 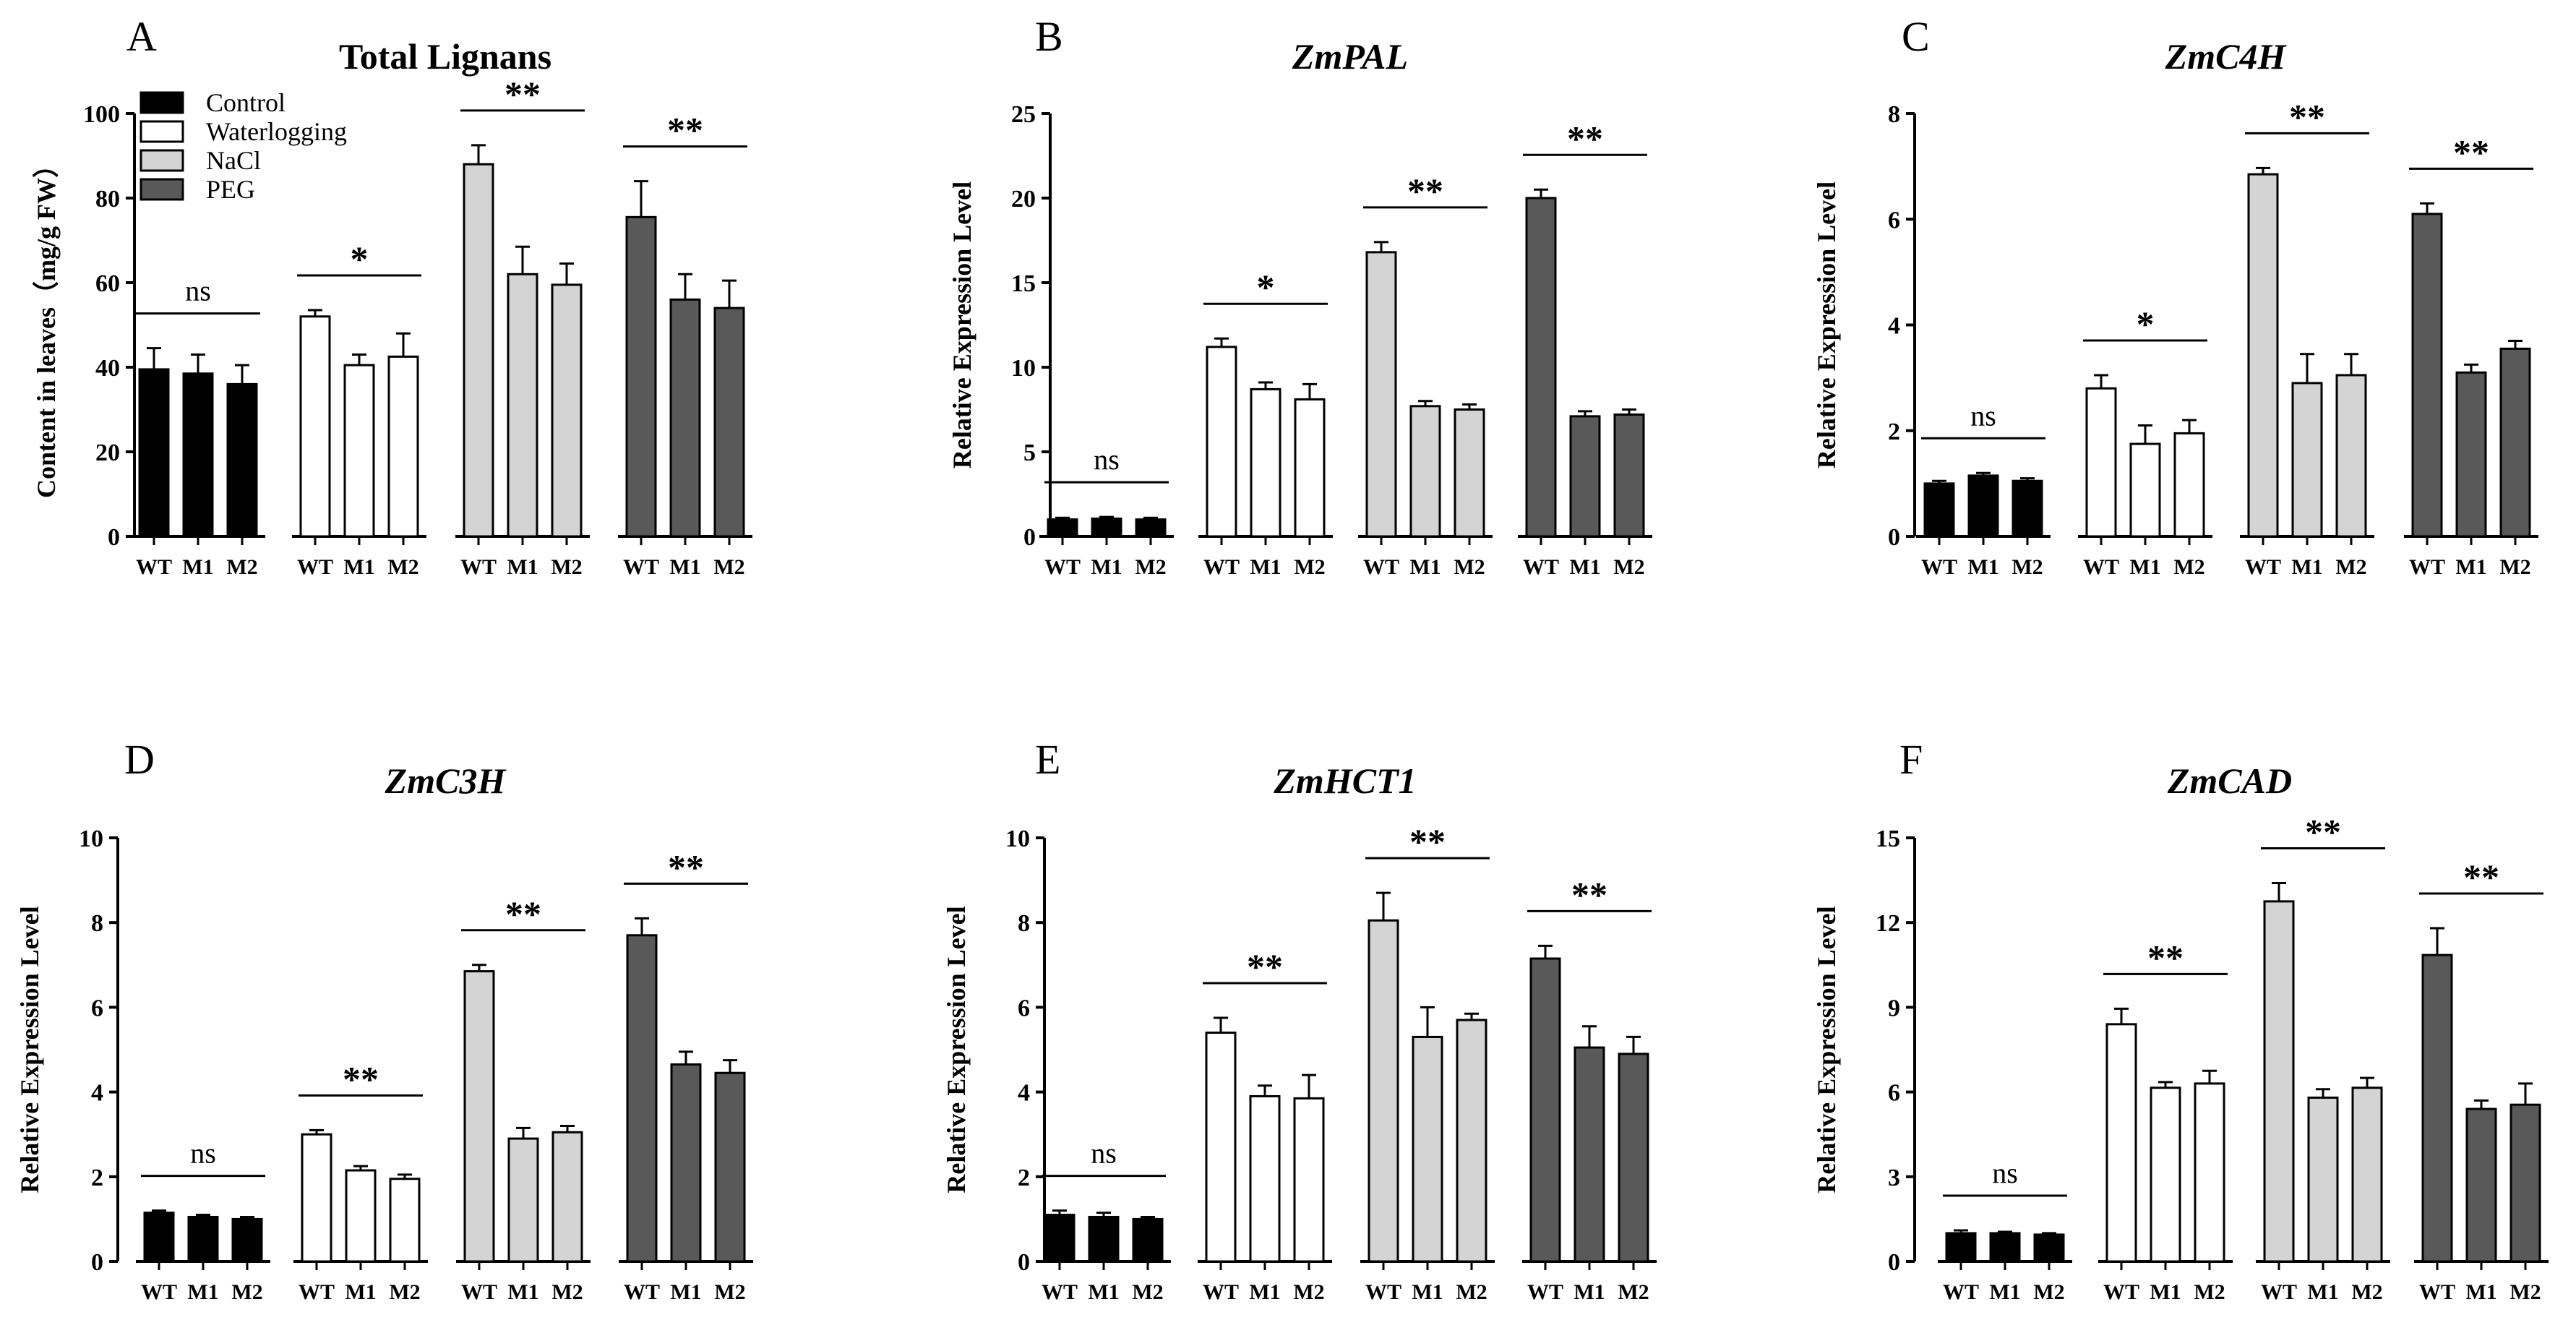 I want to click on y-tick-label: 5, so click(x=1029, y=453).